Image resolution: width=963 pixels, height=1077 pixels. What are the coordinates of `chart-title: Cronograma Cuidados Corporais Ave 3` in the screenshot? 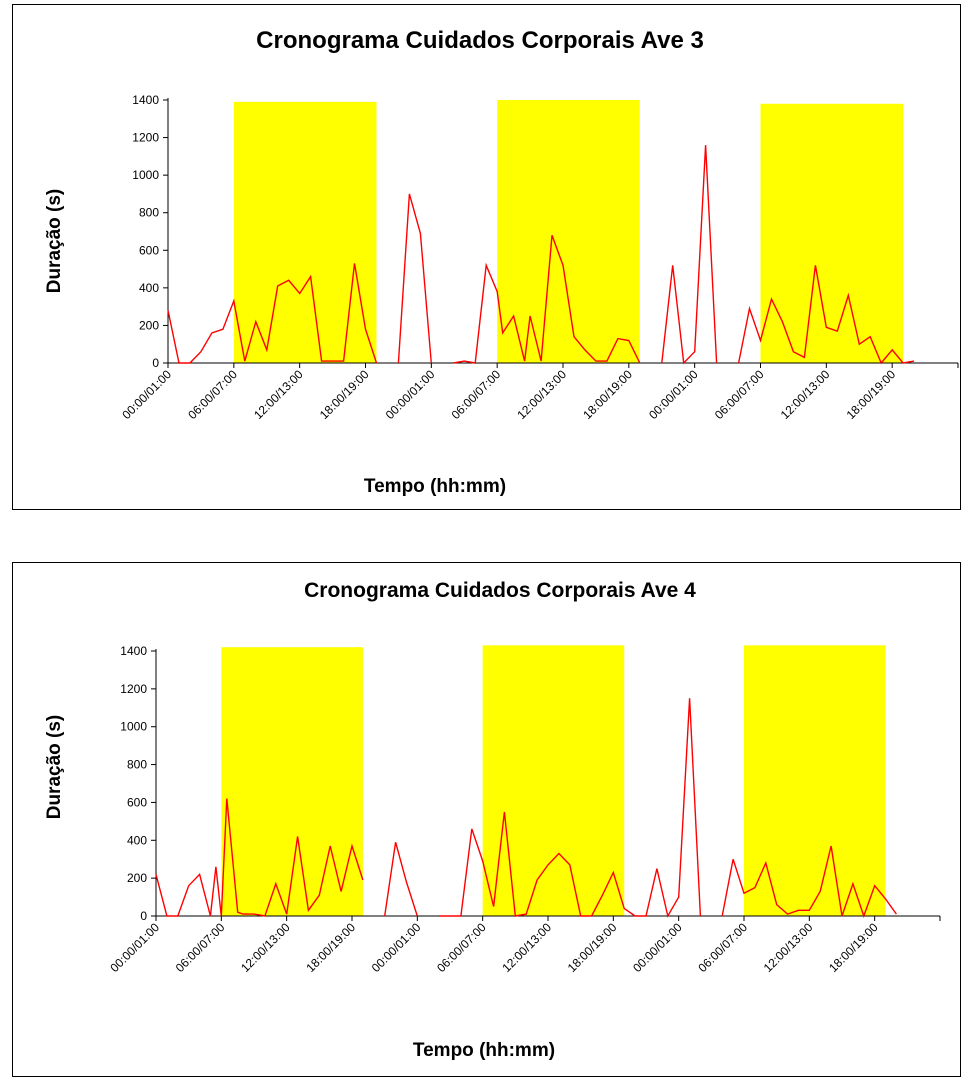 It's located at (480, 40).